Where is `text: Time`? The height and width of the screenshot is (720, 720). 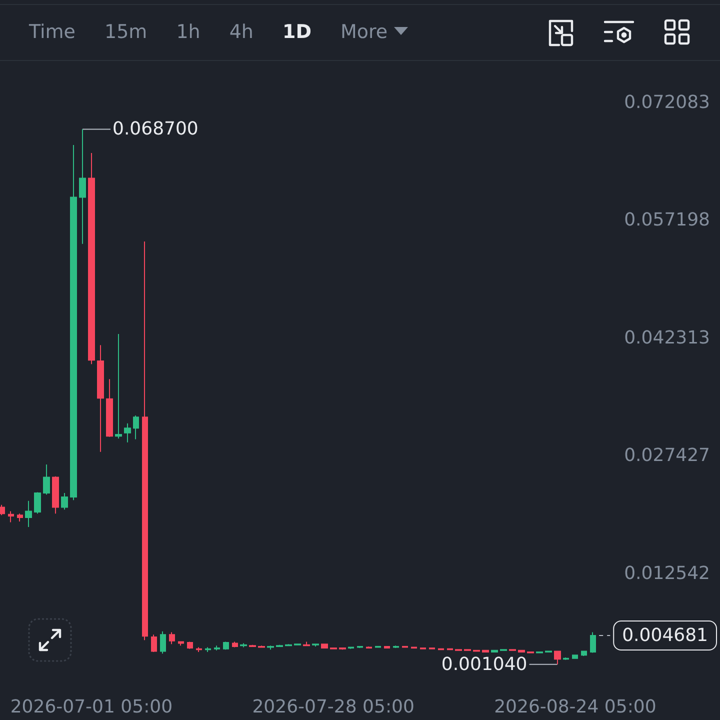
text: Time is located at coordinates (52, 31).